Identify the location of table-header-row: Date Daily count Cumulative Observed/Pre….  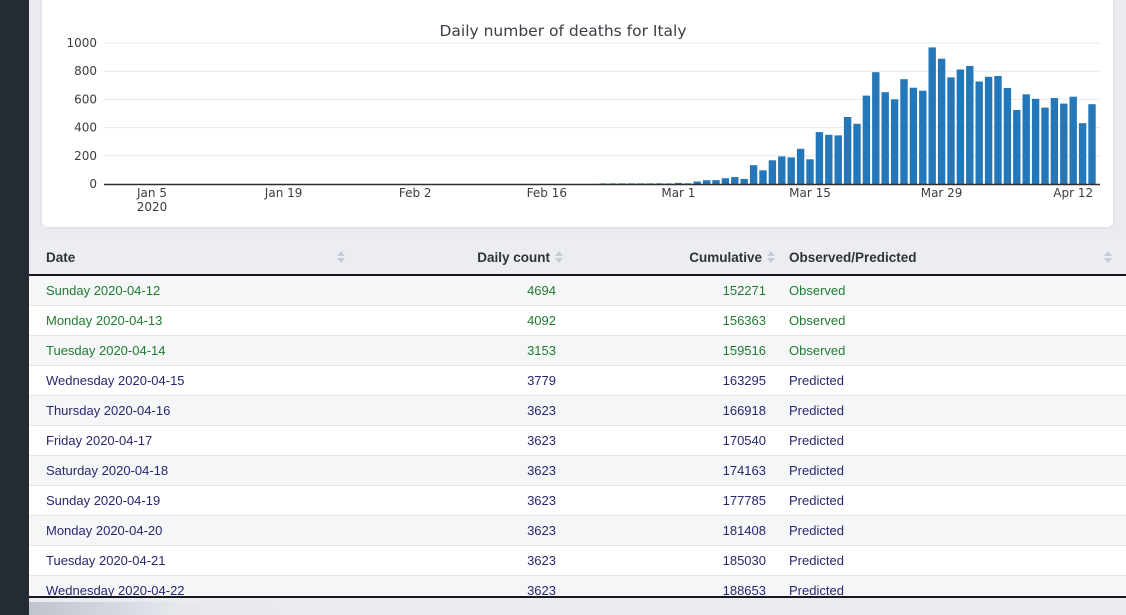
(577, 258).